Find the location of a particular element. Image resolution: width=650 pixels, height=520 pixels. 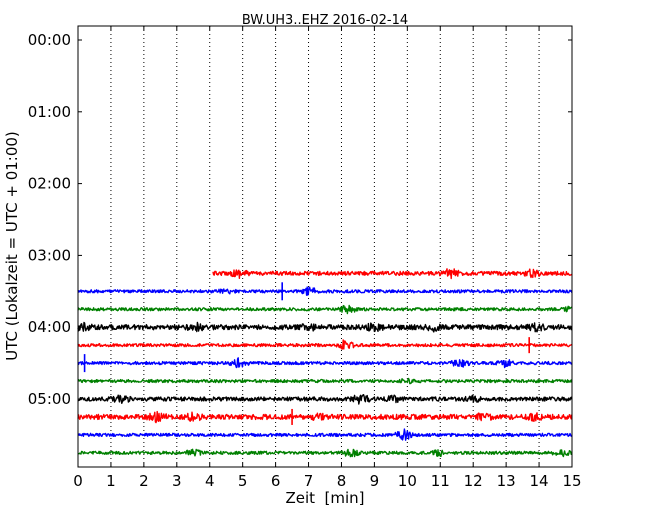

x-tick-label: 15 is located at coordinates (571, 481).